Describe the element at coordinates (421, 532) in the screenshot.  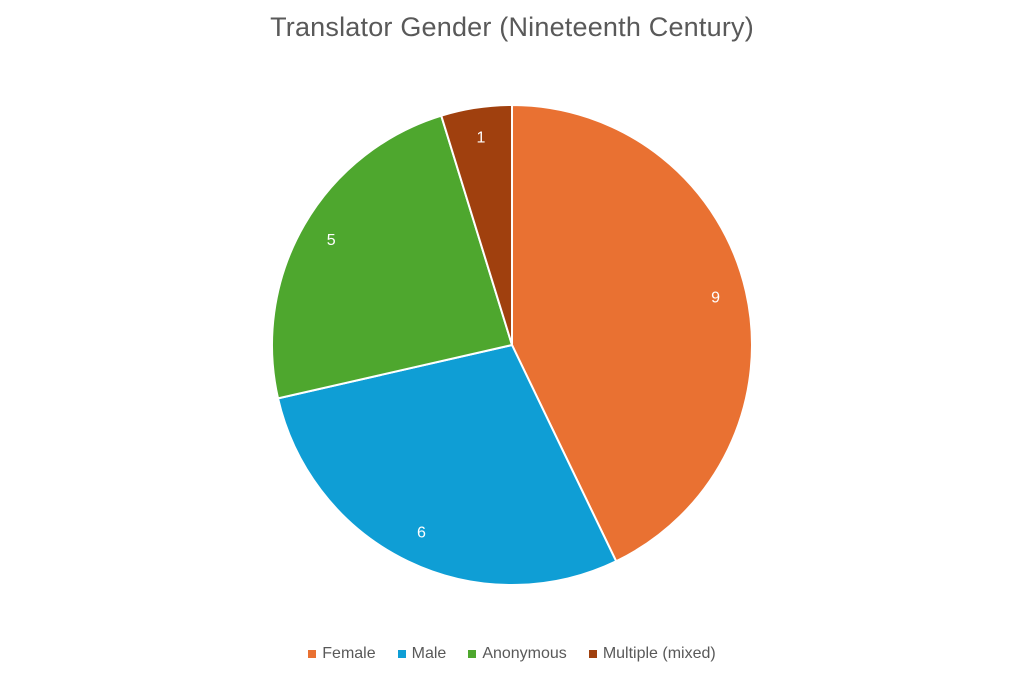
I see `data-label: 6` at that location.